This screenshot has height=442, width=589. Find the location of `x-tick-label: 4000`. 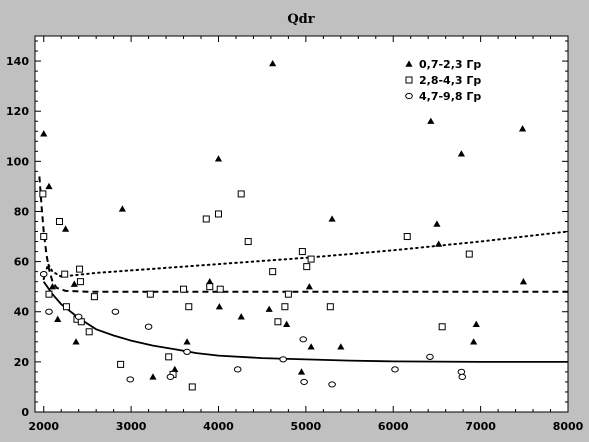

x-tick-label: 4000 is located at coordinates (218, 426).